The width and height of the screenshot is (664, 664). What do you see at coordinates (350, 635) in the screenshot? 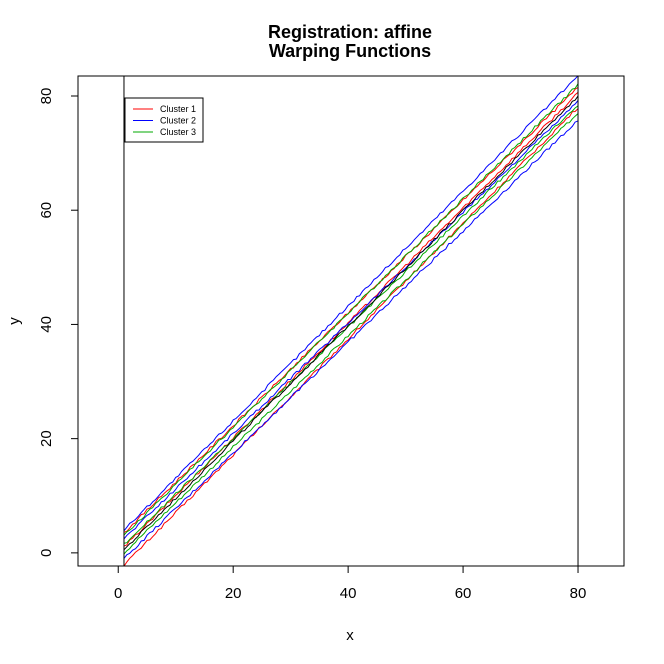
I see `x-axis-label: x` at bounding box center [350, 635].